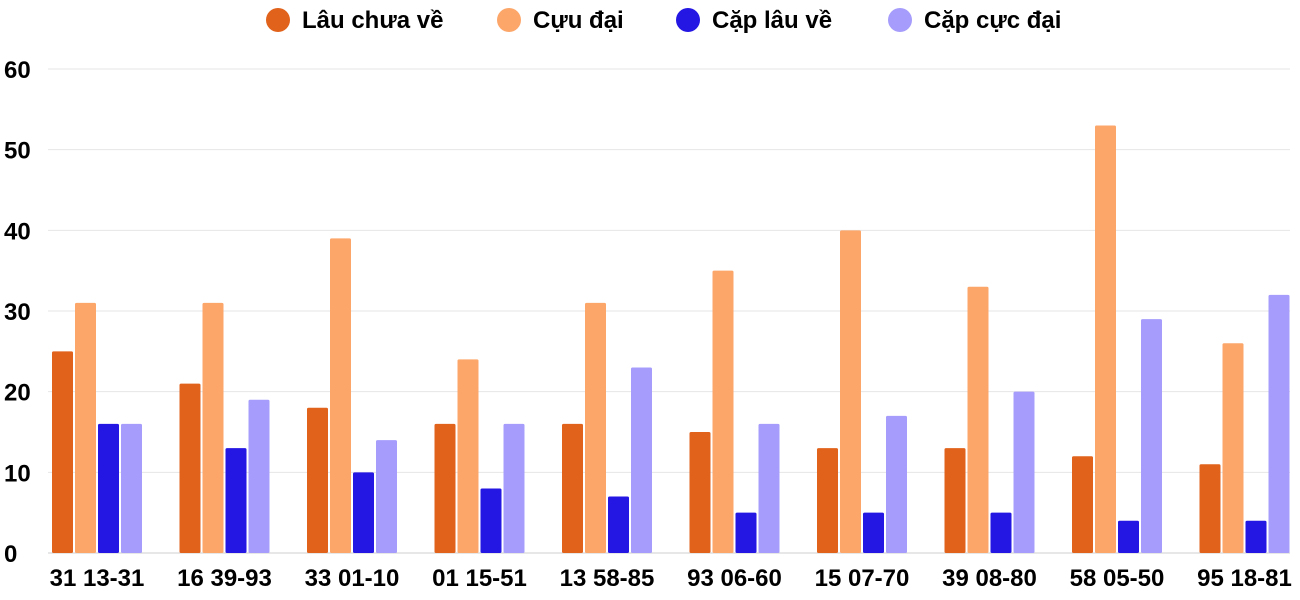 Image resolution: width=1300 pixels, height=600 pixels. Describe the element at coordinates (17, 231) in the screenshot. I see `y-tick-label: 40` at that location.